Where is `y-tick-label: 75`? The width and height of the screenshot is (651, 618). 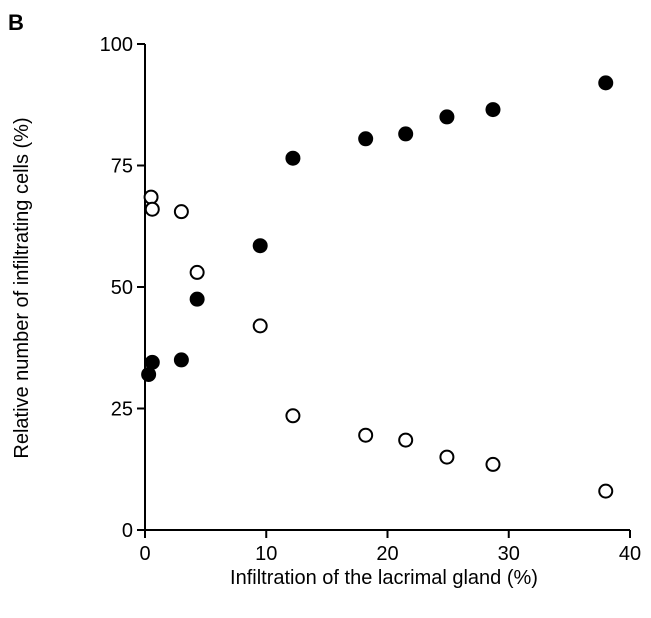 y-tick-label: 75 is located at coordinates (122, 167).